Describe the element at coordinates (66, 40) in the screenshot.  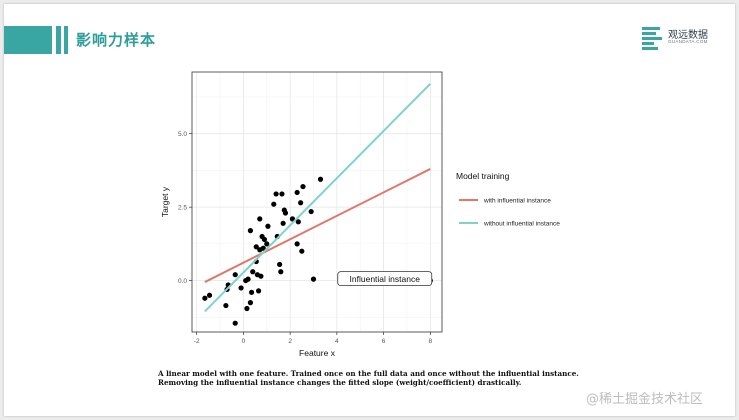
I see `header-accent-stripe-thin` at that location.